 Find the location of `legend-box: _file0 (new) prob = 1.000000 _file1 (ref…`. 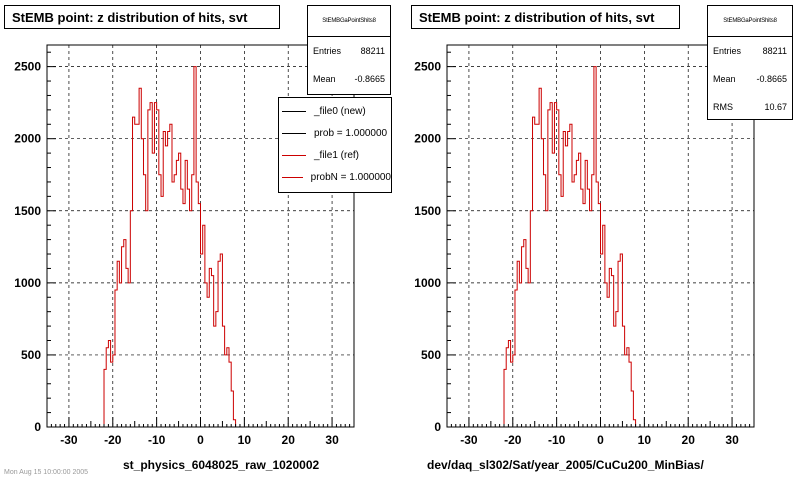

legend-box: _file0 (new) prob = 1.000000 _file1 (ref… is located at coordinates (335, 145).